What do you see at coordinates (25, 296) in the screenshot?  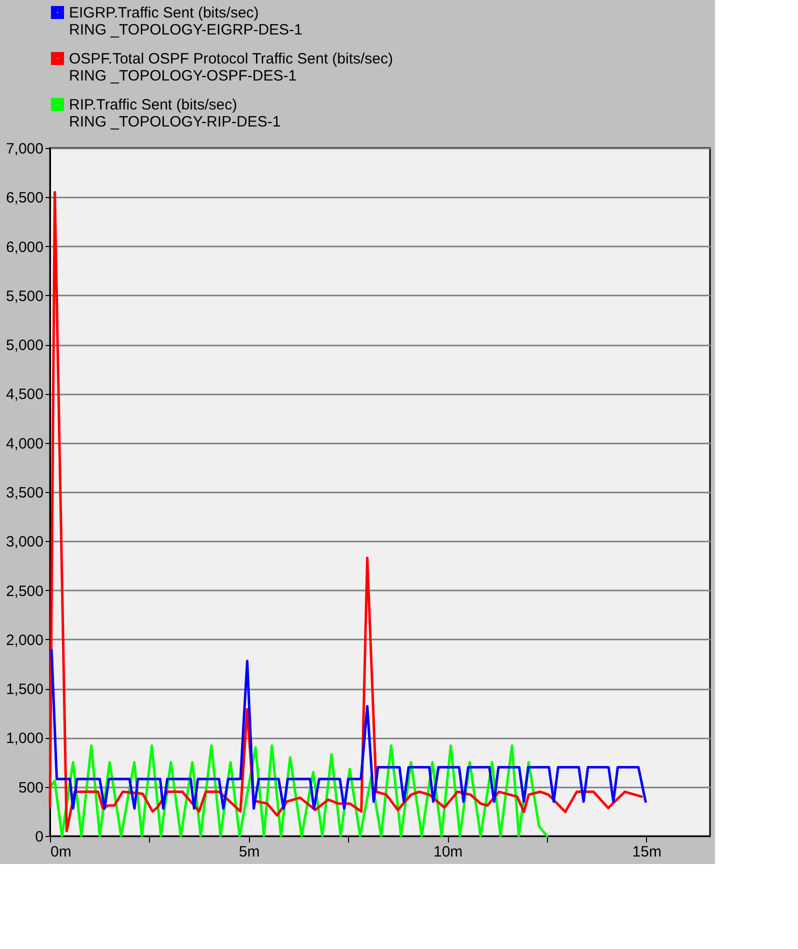 I see `y-tick-label: 5,500` at bounding box center [25, 296].